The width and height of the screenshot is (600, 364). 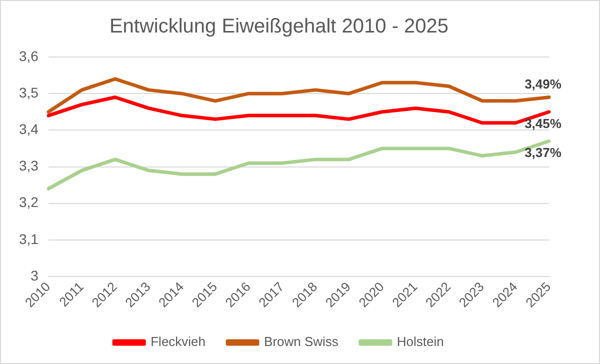 What do you see at coordinates (420, 342) in the screenshot?
I see `legend-label: Holstein` at bounding box center [420, 342].